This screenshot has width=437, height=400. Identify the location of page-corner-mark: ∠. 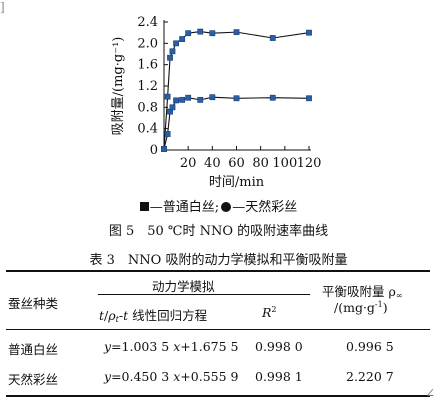
(429, 393).